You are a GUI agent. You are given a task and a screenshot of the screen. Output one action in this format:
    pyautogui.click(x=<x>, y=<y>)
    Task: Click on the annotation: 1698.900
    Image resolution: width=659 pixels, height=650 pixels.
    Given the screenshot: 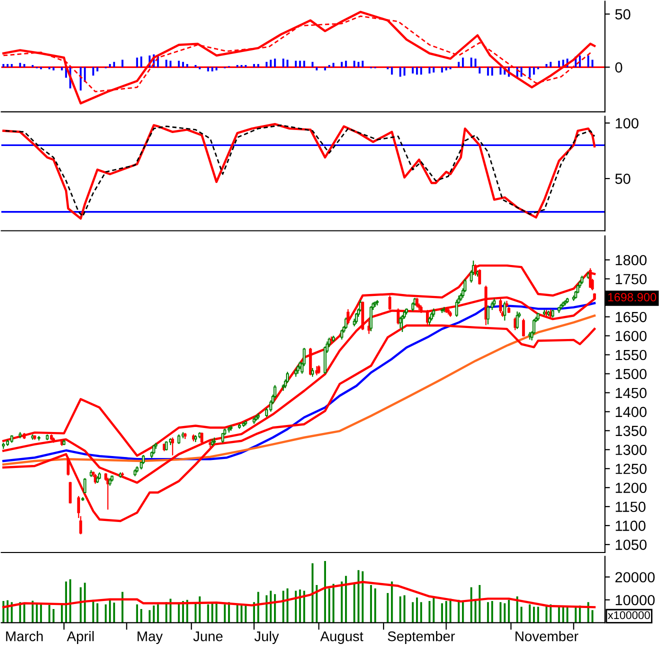 What is the action you would take?
    pyautogui.click(x=632, y=297)
    